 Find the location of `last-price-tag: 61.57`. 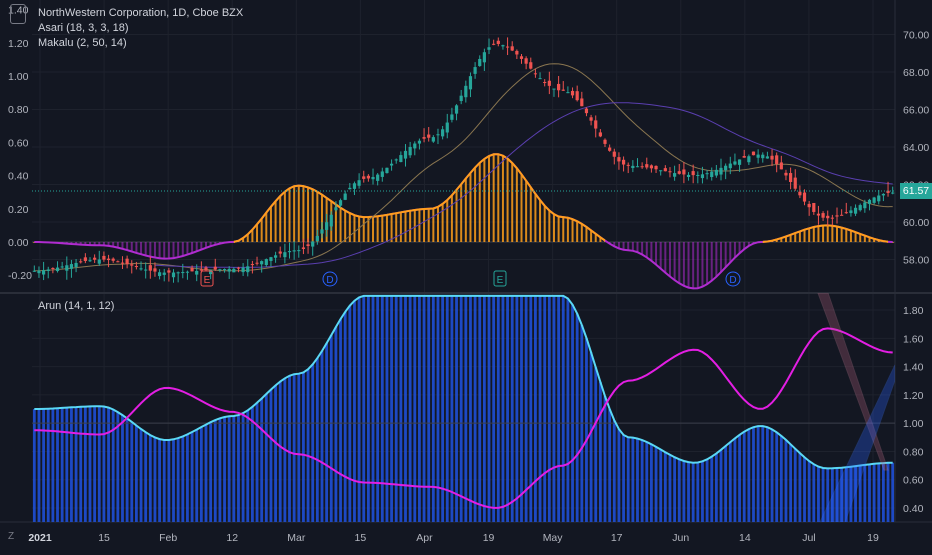

last-price-tag: 61.57 is located at coordinates (916, 191).